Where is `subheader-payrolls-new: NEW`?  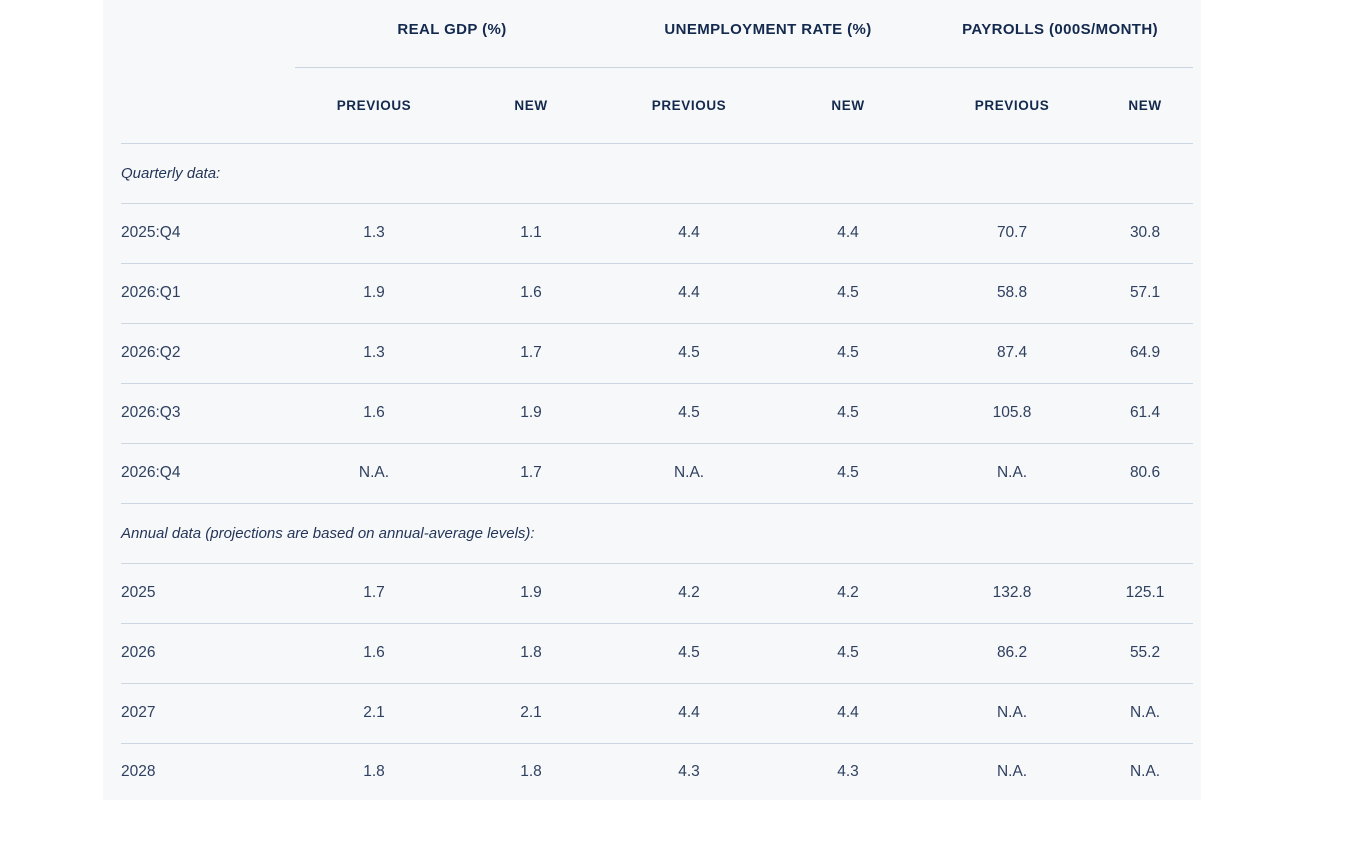 subheader-payrolls-new: NEW is located at coordinates (1145, 105).